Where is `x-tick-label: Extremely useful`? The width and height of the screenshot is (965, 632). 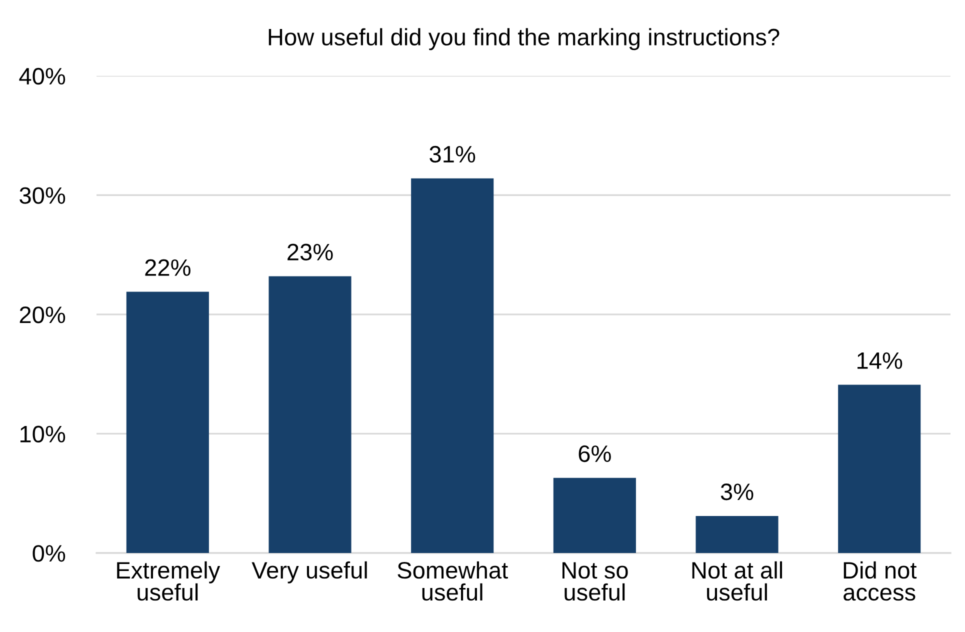
x-tick-label: Extremely useful is located at coordinates (168, 581).